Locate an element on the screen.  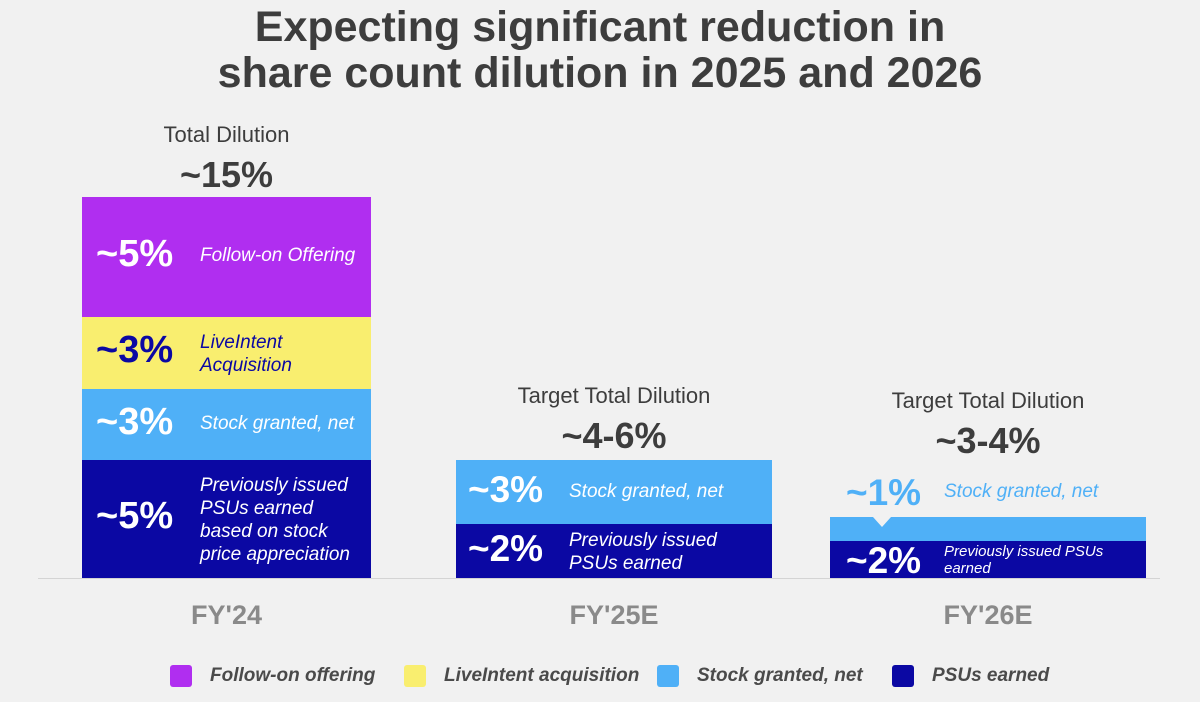
title-line-2: share count dilution in 2025 and 2026 is located at coordinates (600, 73).